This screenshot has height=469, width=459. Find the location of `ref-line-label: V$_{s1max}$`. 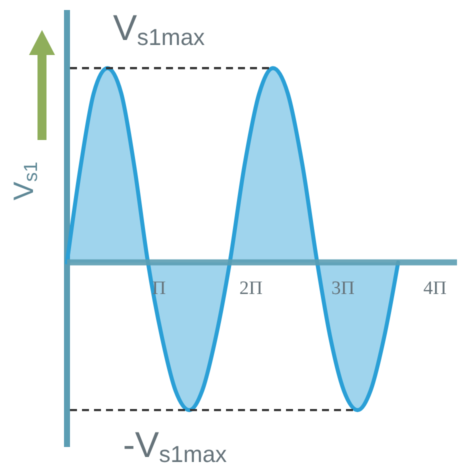

ref-line-label: V$_{s1max}$ is located at coordinates (159, 28).